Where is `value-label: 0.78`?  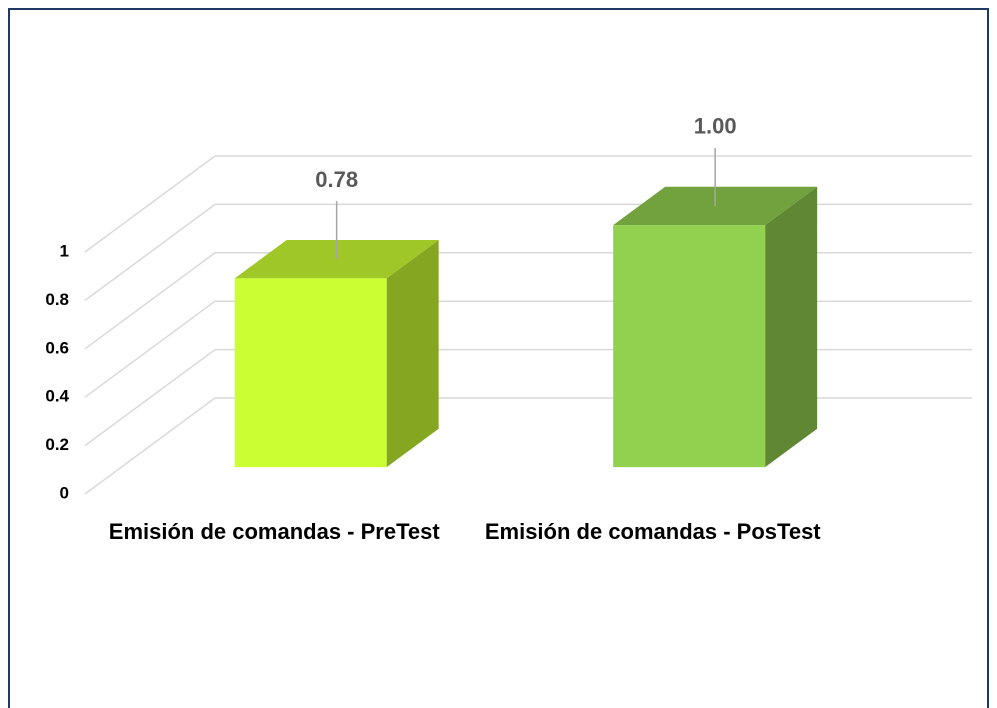
value-label: 0.78 is located at coordinates (336, 179).